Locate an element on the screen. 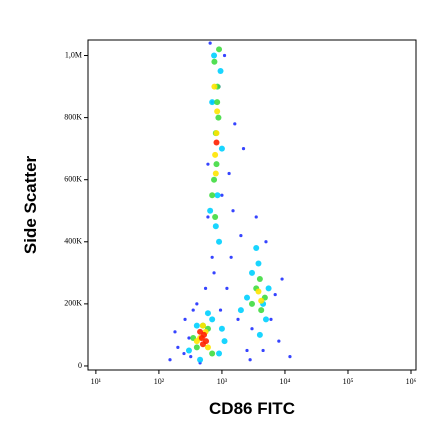  y-tick-label: 1,0M is located at coordinates (73, 54).